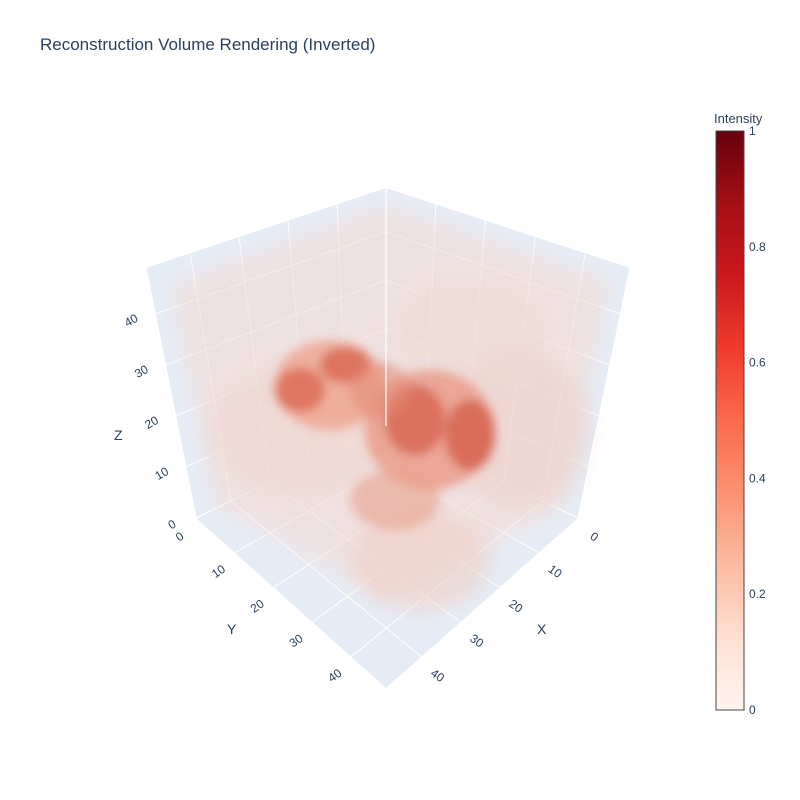 Image resolution: width=800 pixels, height=800 pixels. Describe the element at coordinates (131, 320) in the screenshot. I see `z-tick-label: 40` at that location.